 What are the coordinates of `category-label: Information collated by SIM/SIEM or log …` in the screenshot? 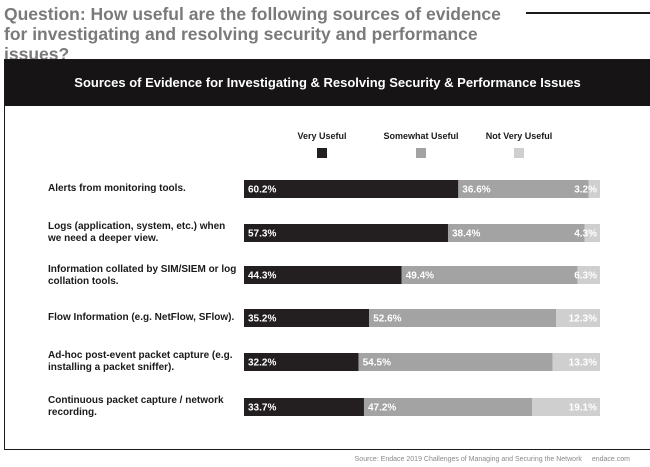 It's located at (142, 275).